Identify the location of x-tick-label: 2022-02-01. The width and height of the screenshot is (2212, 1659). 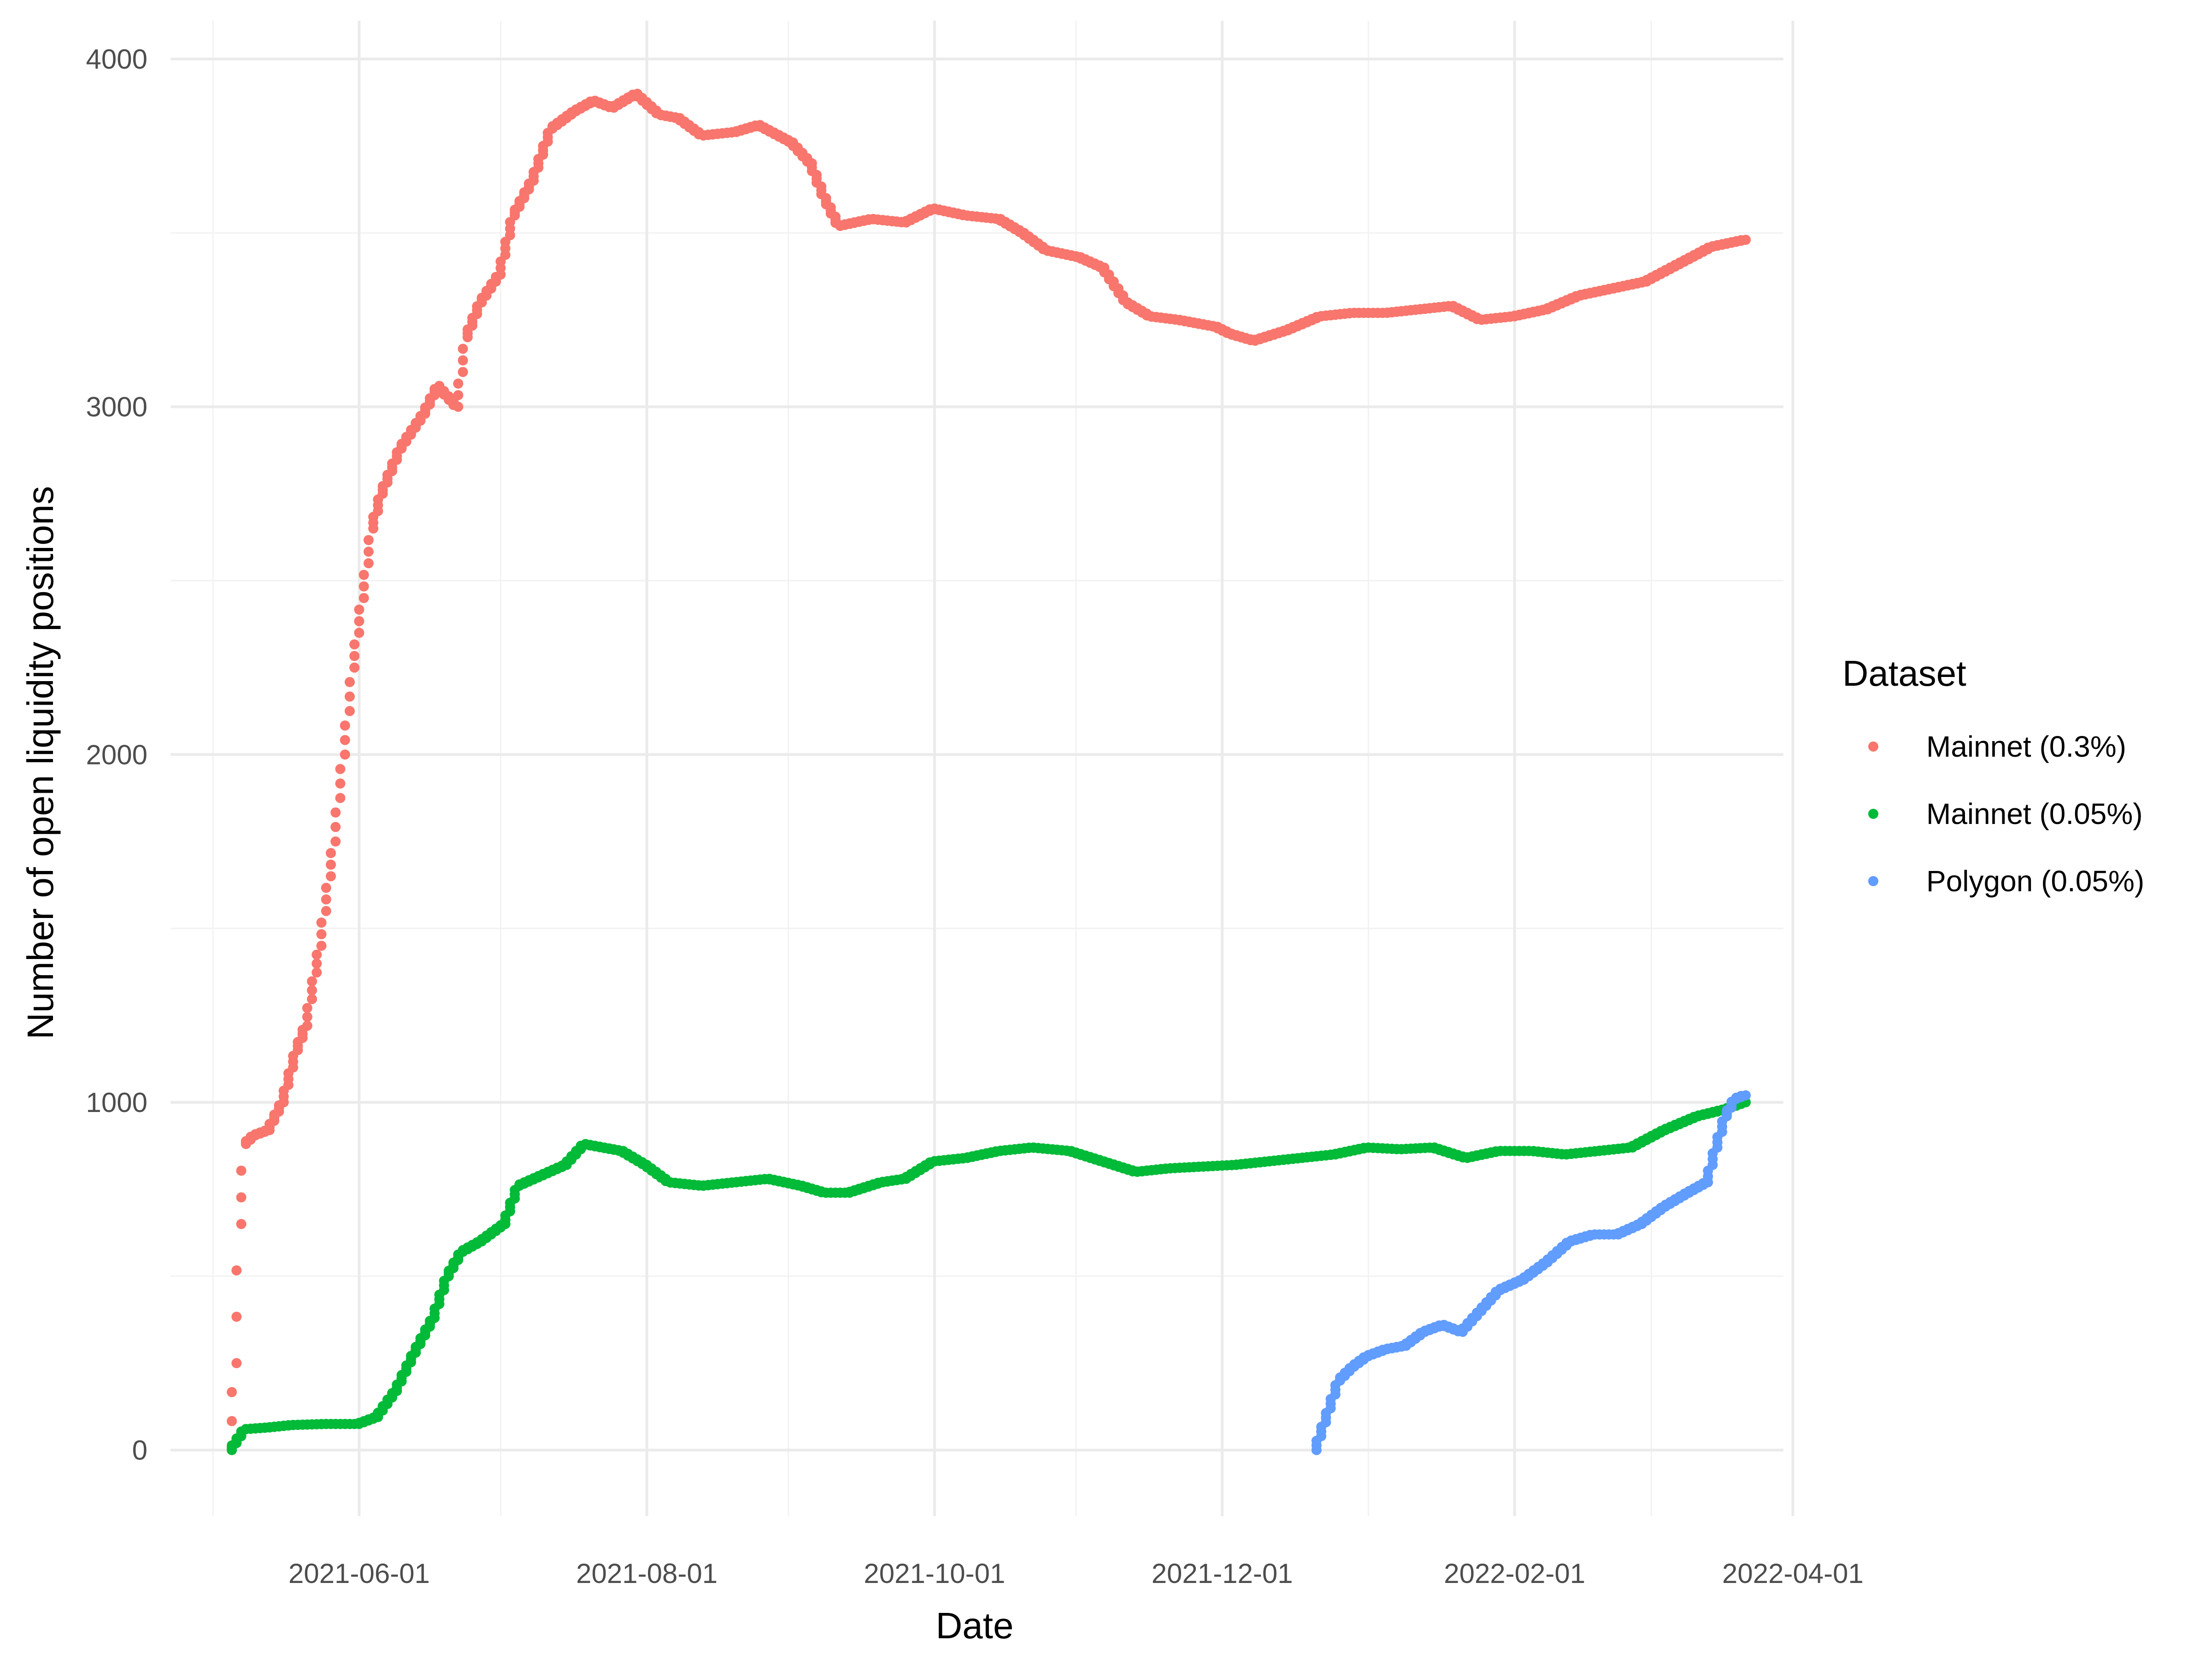
(1514, 1573).